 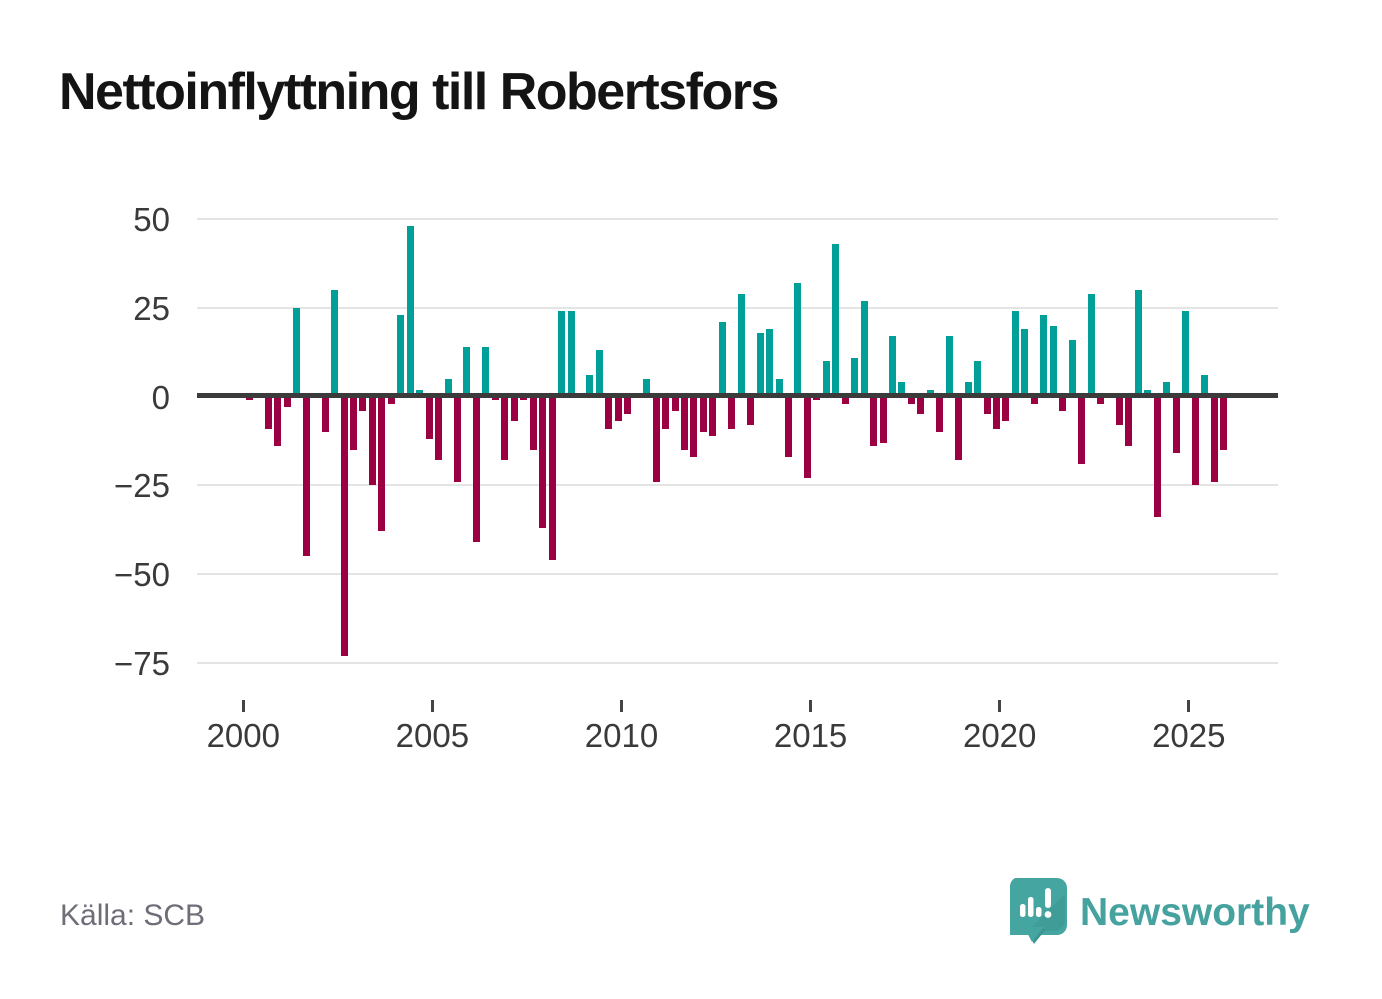 What do you see at coordinates (732, 412) in the screenshot?
I see `bar-2012-Q4` at bounding box center [732, 412].